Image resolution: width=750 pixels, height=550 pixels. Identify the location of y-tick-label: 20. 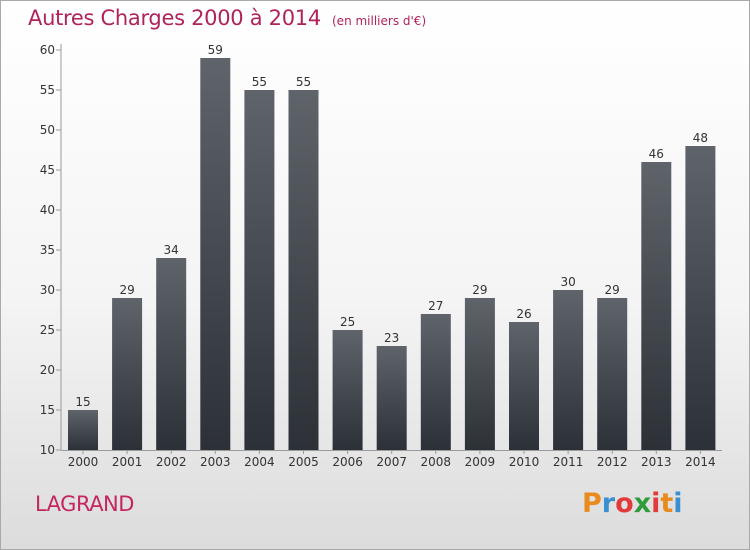
(47, 370).